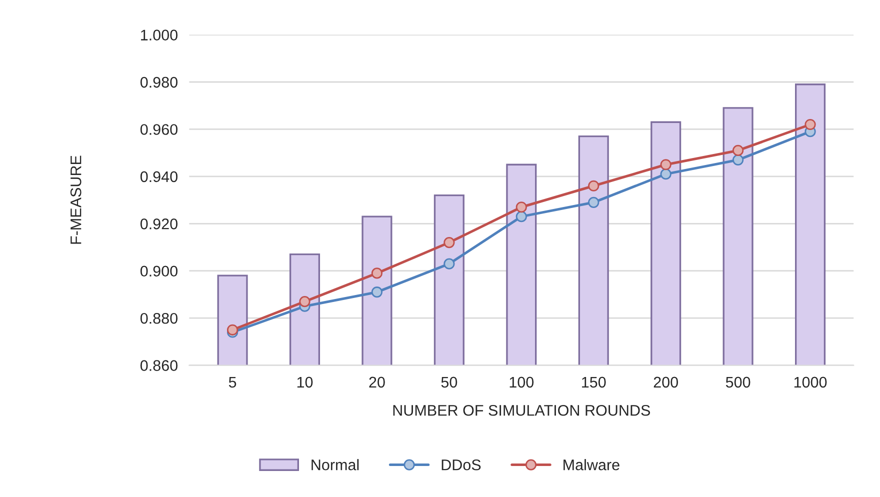 The width and height of the screenshot is (880, 497). I want to click on x-tick-label: 5, so click(232, 382).